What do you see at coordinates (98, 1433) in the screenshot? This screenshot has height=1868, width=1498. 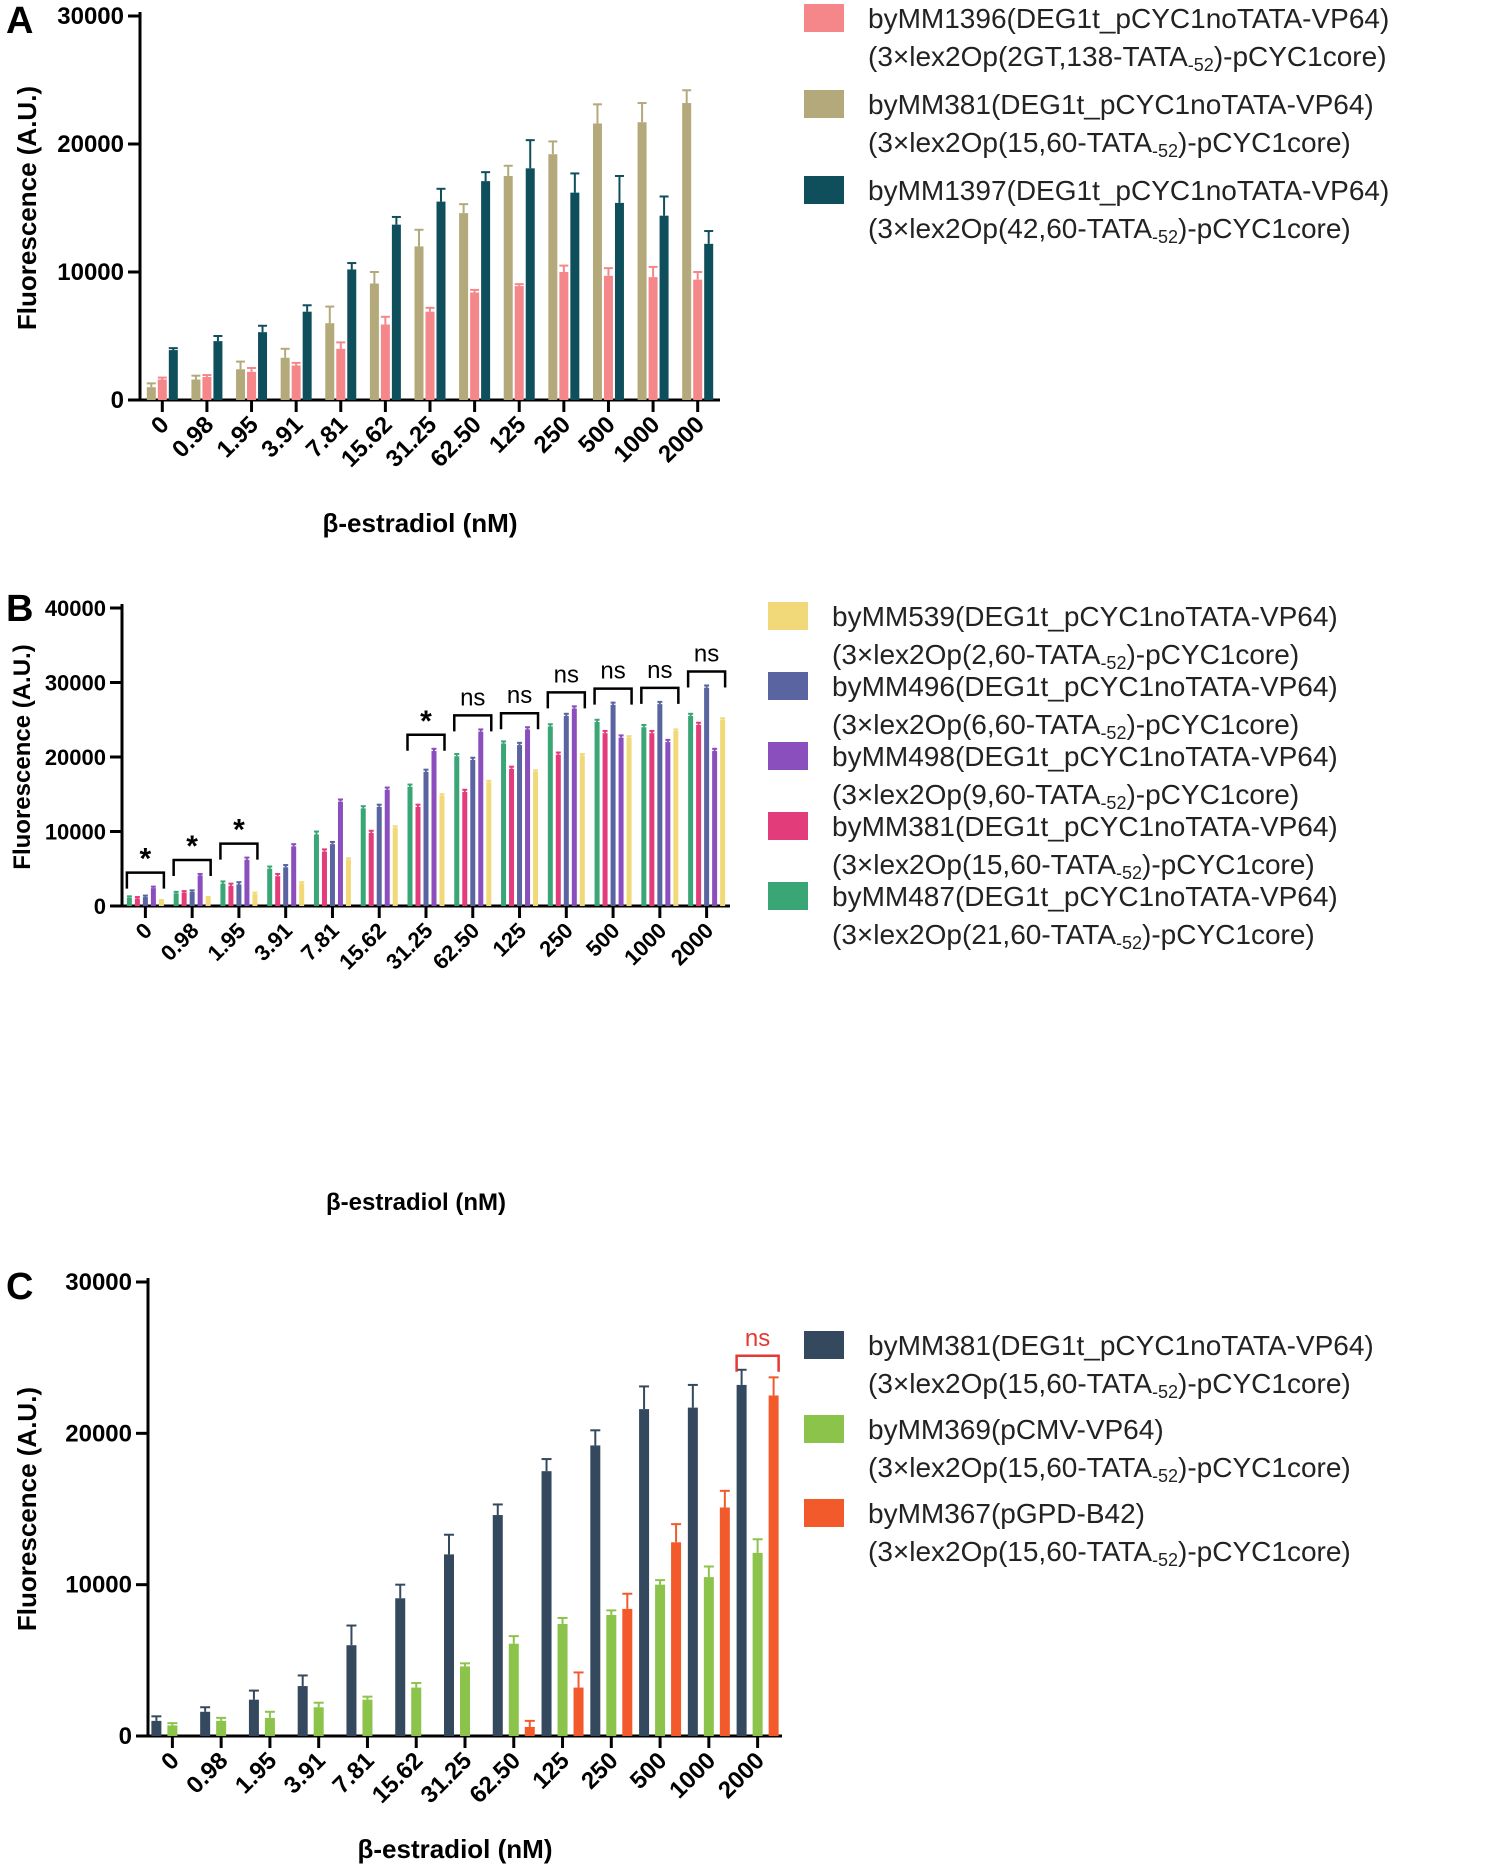 I see `y-tick-label: 20000` at bounding box center [98, 1433].